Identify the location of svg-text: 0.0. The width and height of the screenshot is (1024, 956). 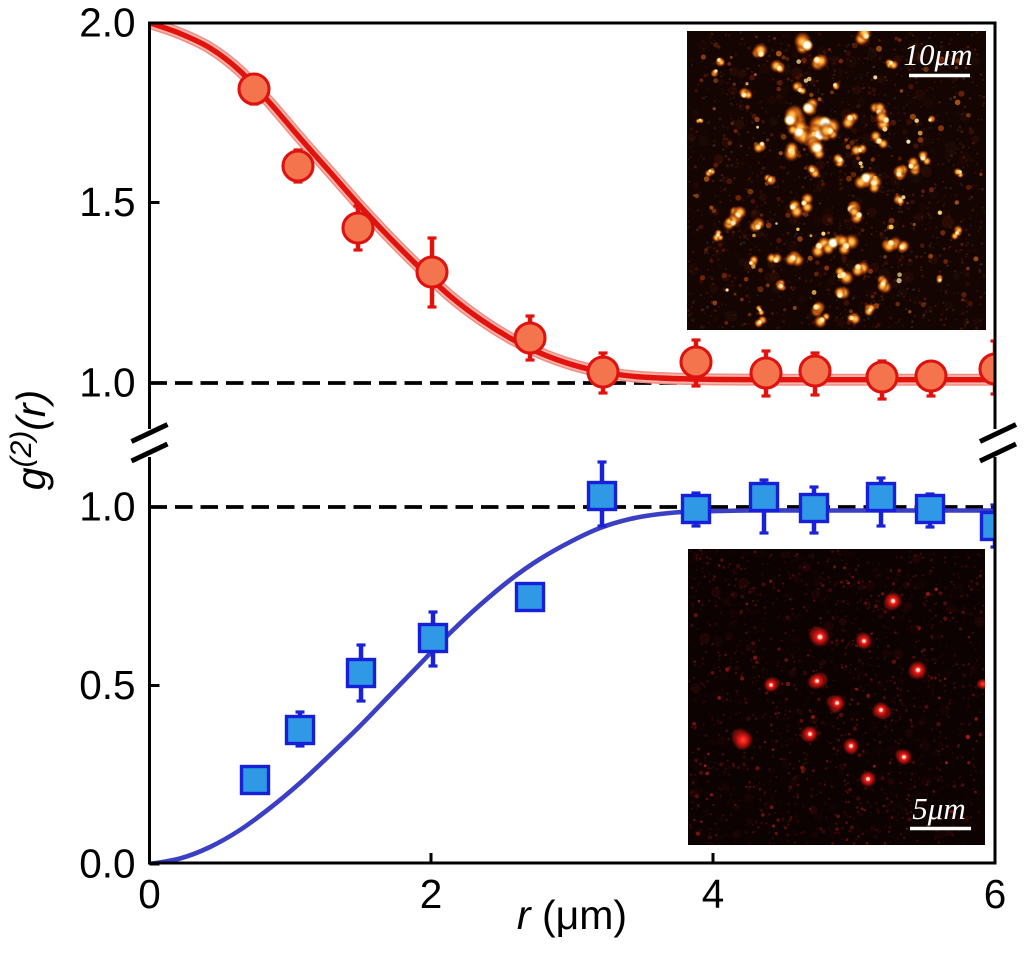
(107, 864).